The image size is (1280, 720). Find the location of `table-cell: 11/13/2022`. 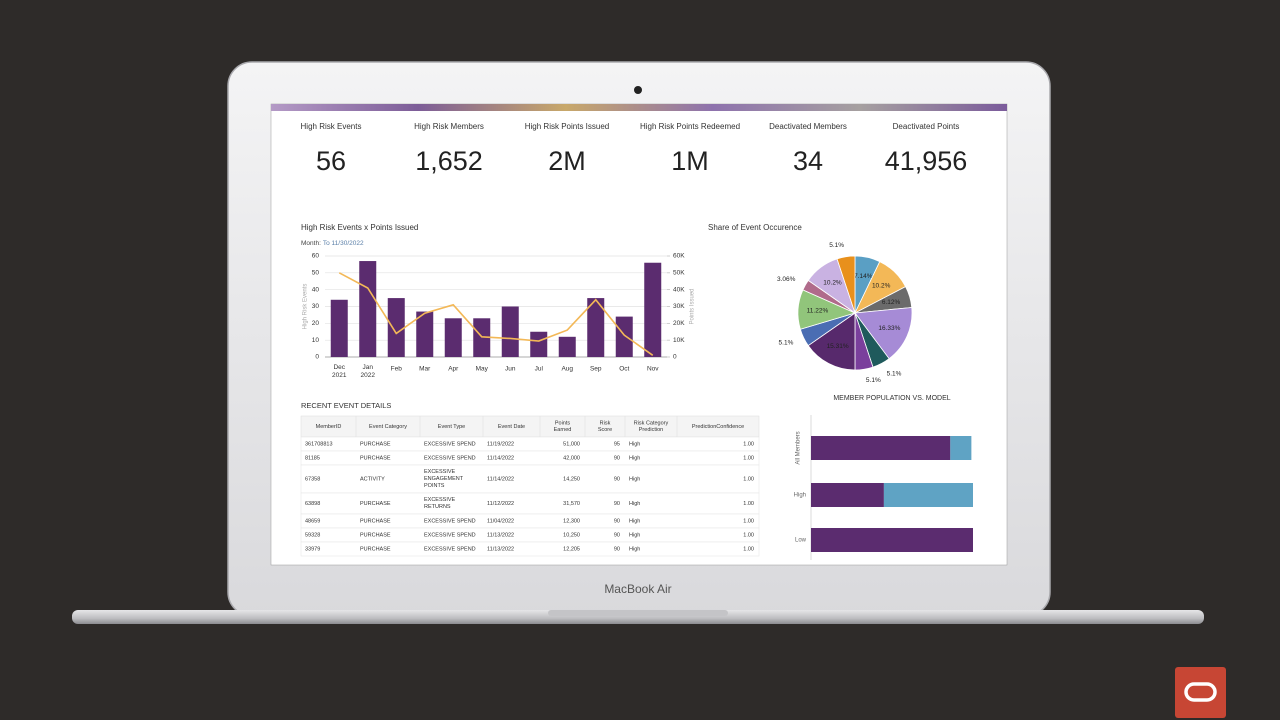

table-cell: 11/13/2022 is located at coordinates (500, 535).